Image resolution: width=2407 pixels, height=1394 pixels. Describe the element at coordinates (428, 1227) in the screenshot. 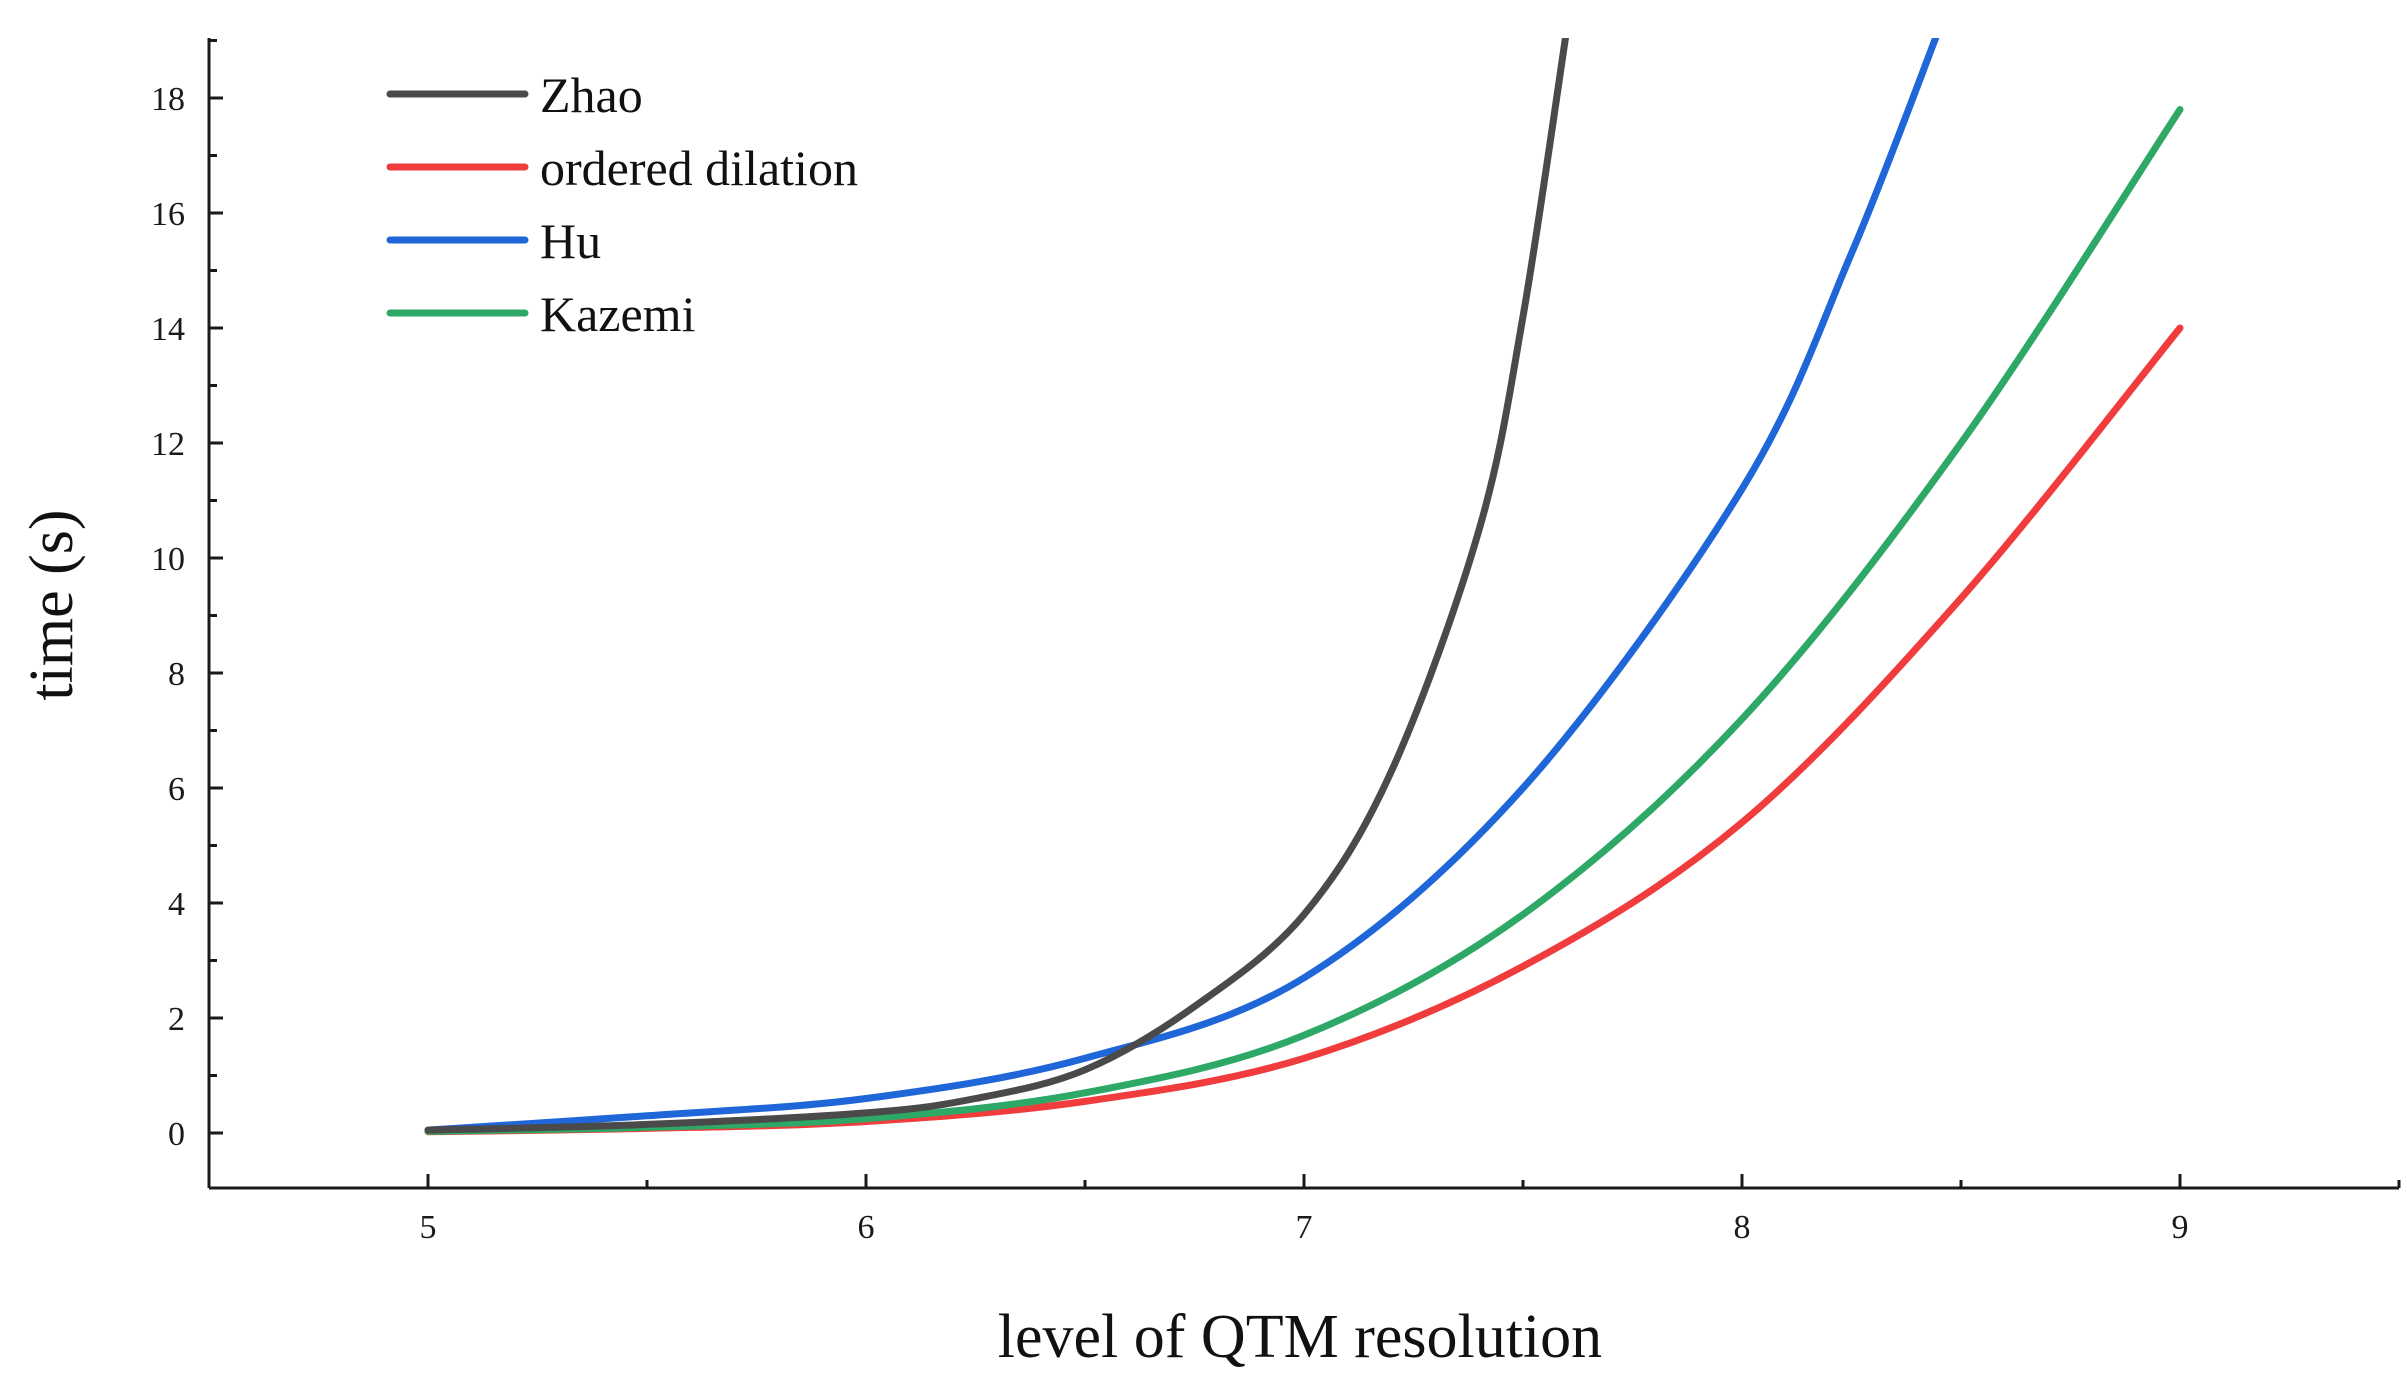

I see `x-tick-label-5: 5` at that location.